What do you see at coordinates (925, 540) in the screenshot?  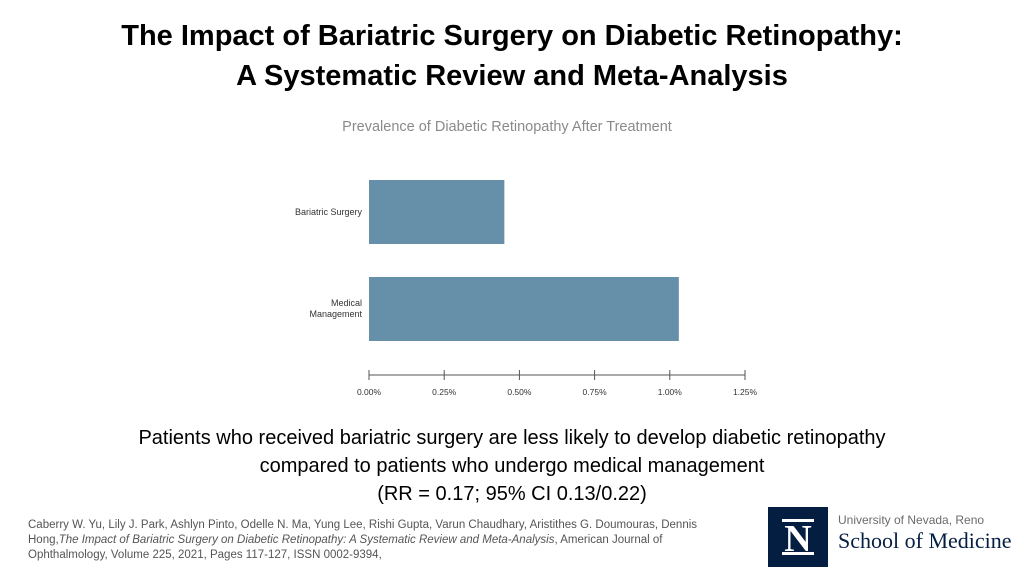 I see `school-name: School of Medicine` at bounding box center [925, 540].